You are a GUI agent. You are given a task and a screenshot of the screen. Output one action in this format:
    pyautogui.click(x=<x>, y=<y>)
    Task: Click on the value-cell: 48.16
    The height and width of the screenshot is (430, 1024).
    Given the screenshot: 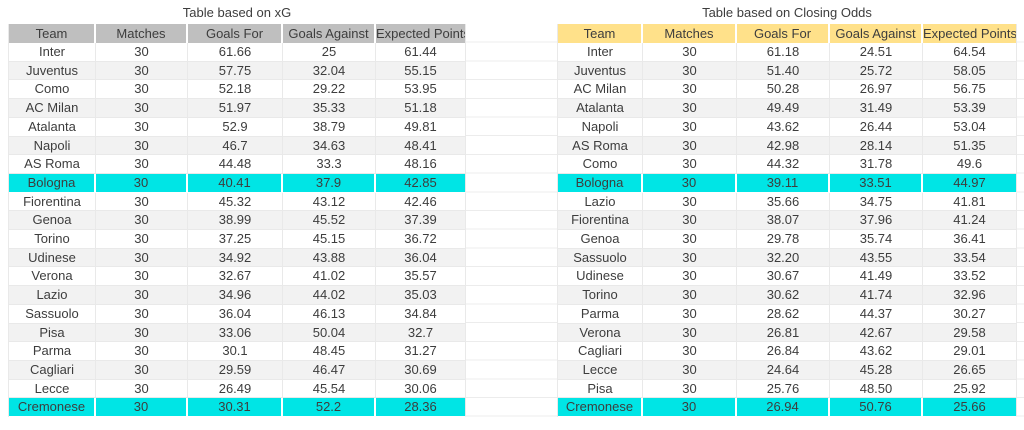 What is the action you would take?
    pyautogui.click(x=421, y=164)
    